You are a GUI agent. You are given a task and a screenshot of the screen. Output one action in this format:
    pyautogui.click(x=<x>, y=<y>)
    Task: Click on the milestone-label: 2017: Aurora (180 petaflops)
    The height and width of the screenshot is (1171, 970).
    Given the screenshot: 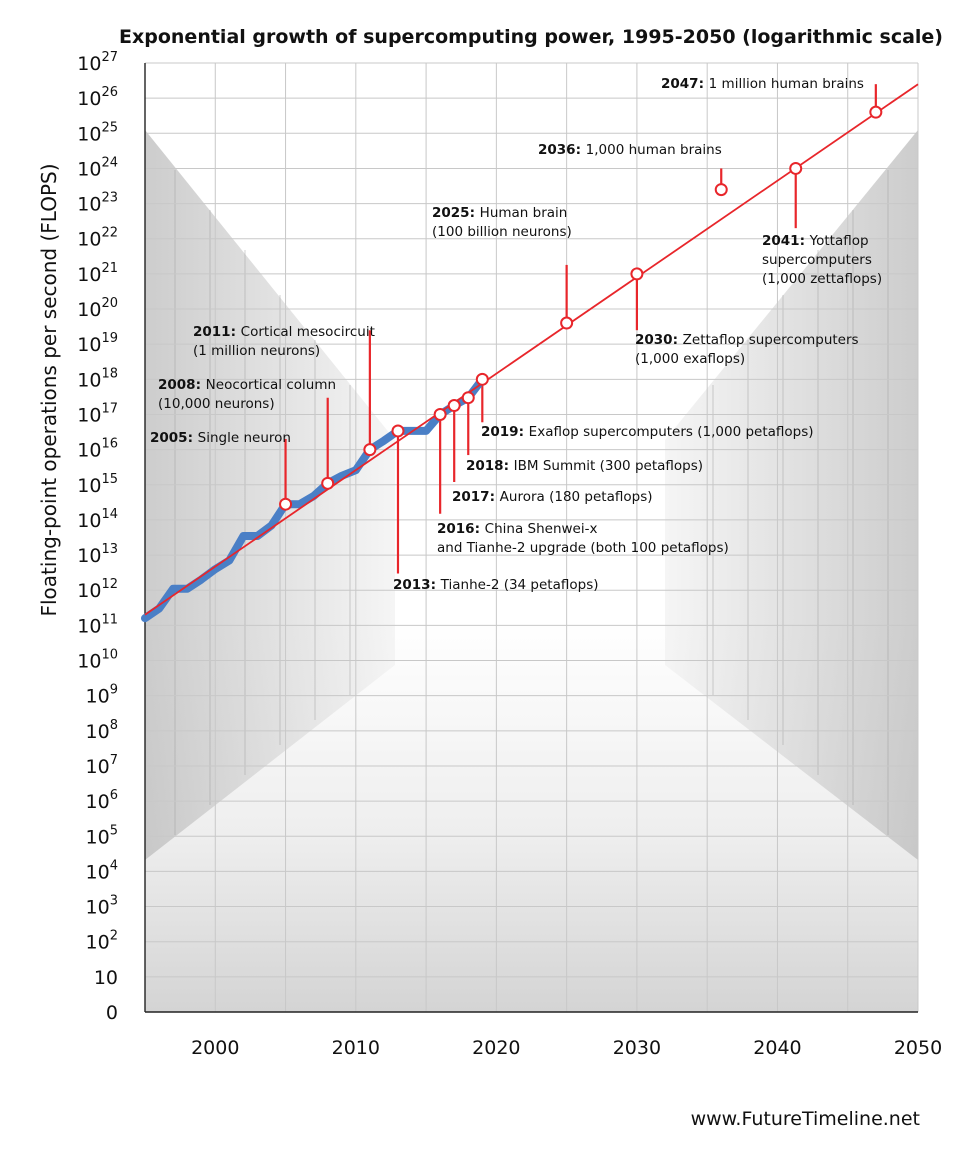 What is the action you would take?
    pyautogui.click(x=552, y=497)
    